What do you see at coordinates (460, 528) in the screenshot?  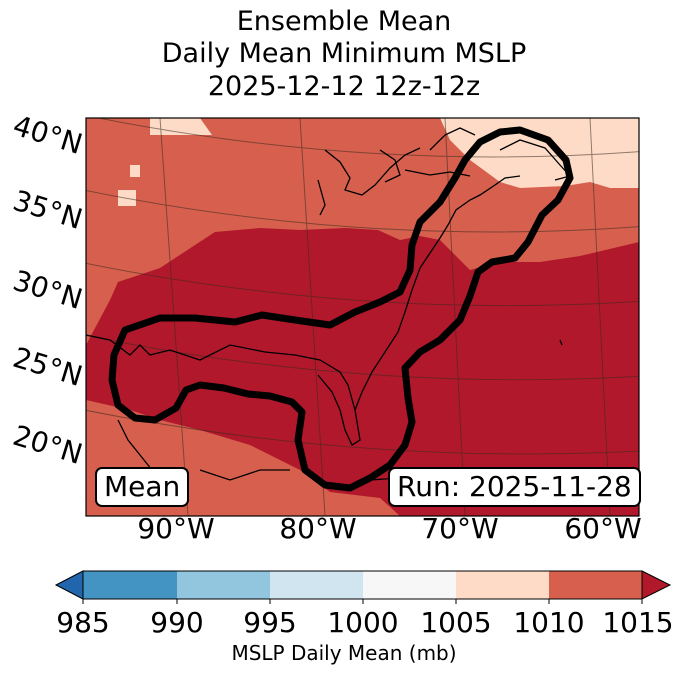 I see `lon-label-70w: 70°W` at bounding box center [460, 528].